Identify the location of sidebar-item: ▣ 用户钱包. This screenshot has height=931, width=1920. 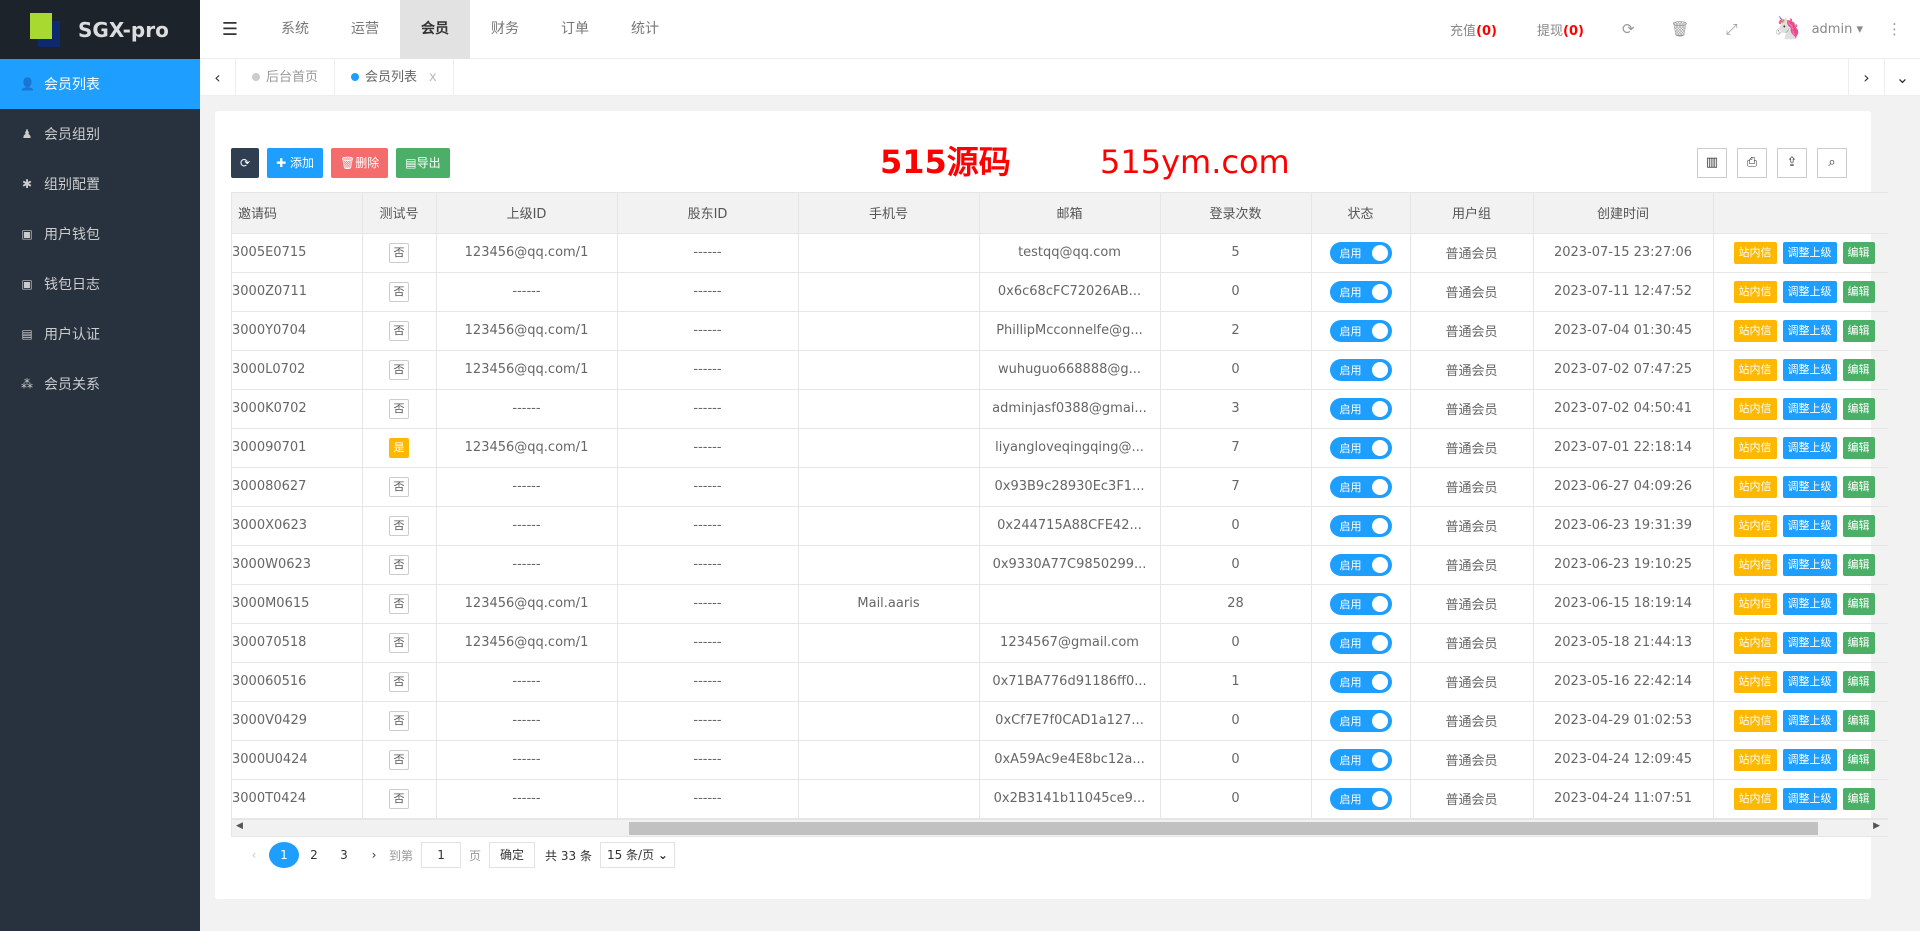
(100, 234).